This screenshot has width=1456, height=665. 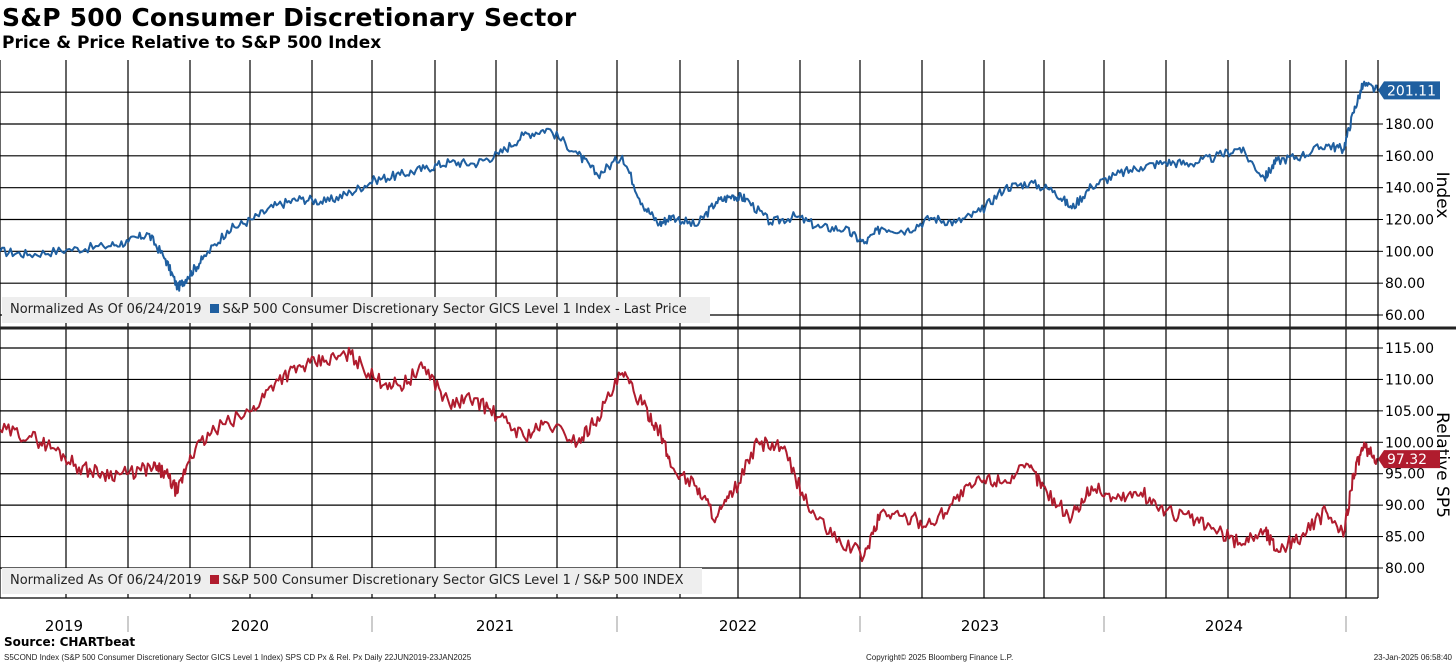 I want to click on y-tick-label-price: 160.00, so click(x=1409, y=157).